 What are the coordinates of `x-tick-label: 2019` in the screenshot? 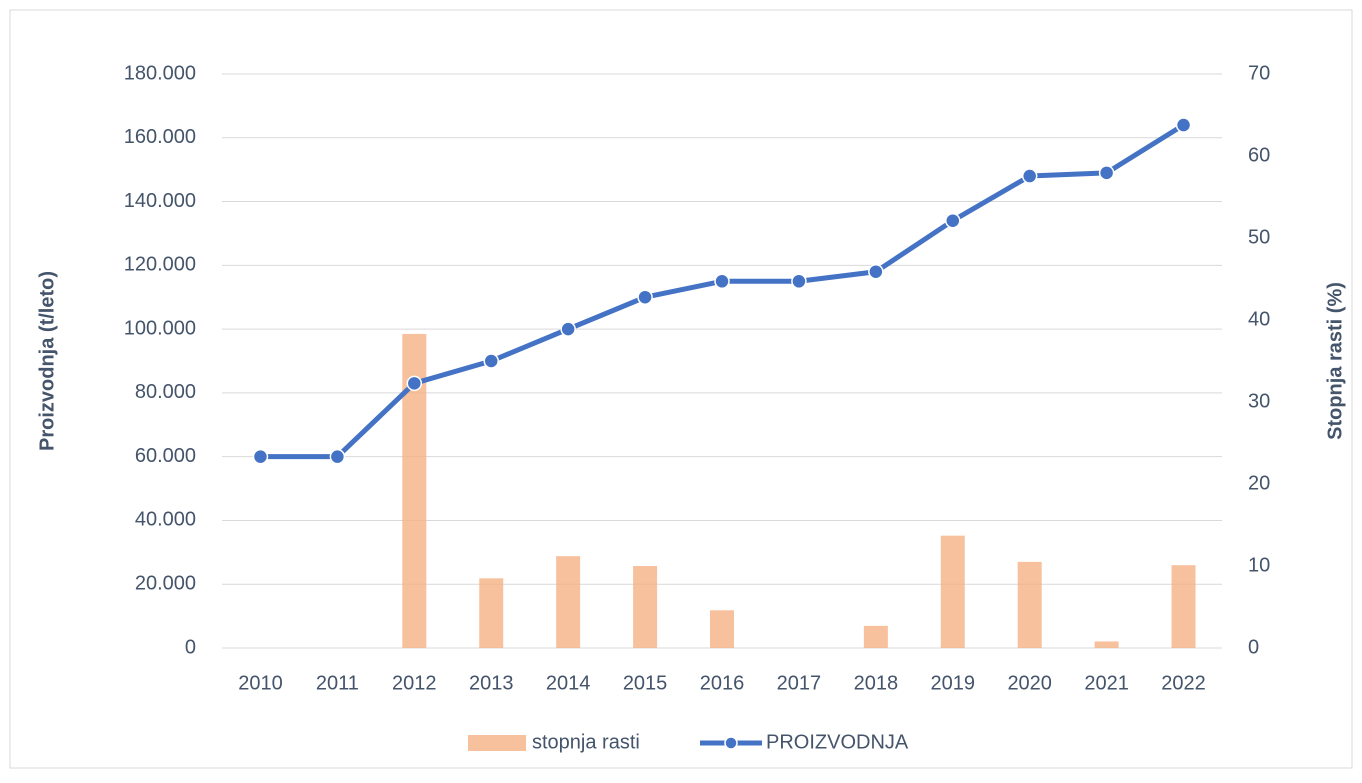 It's located at (953, 683).